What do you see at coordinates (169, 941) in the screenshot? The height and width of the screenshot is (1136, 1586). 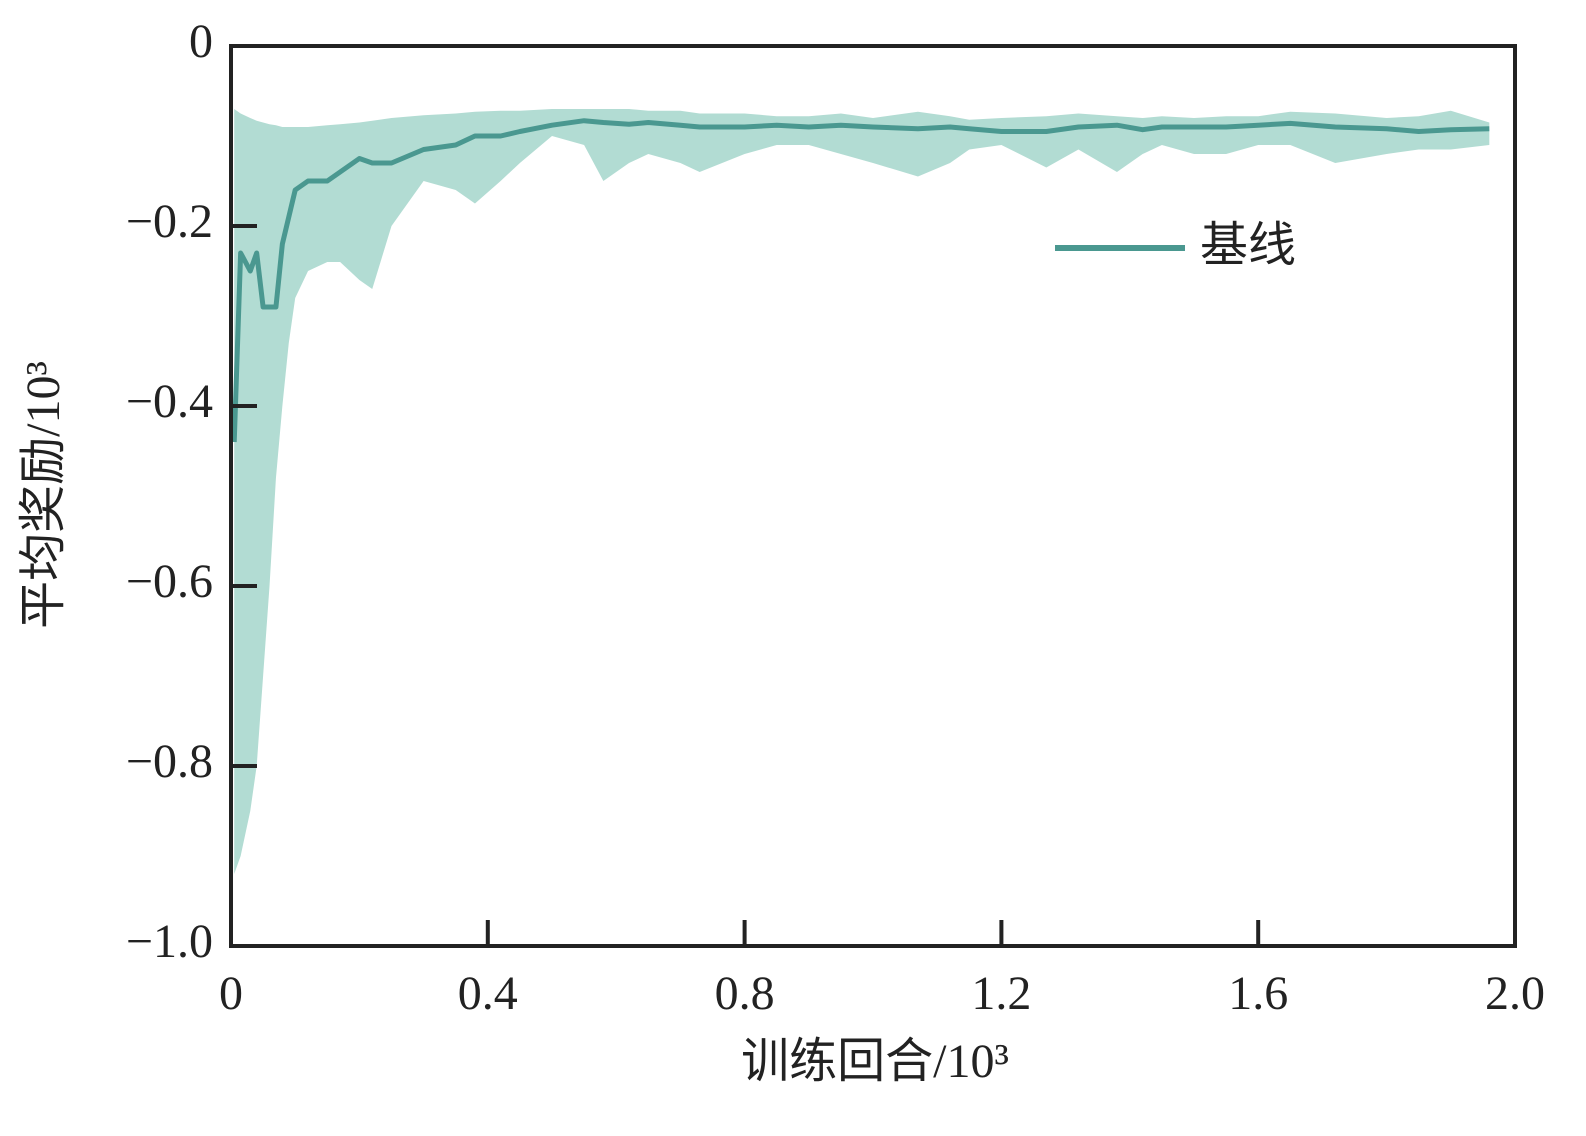 I see `y-tick-label: −1.0` at bounding box center [169, 941].